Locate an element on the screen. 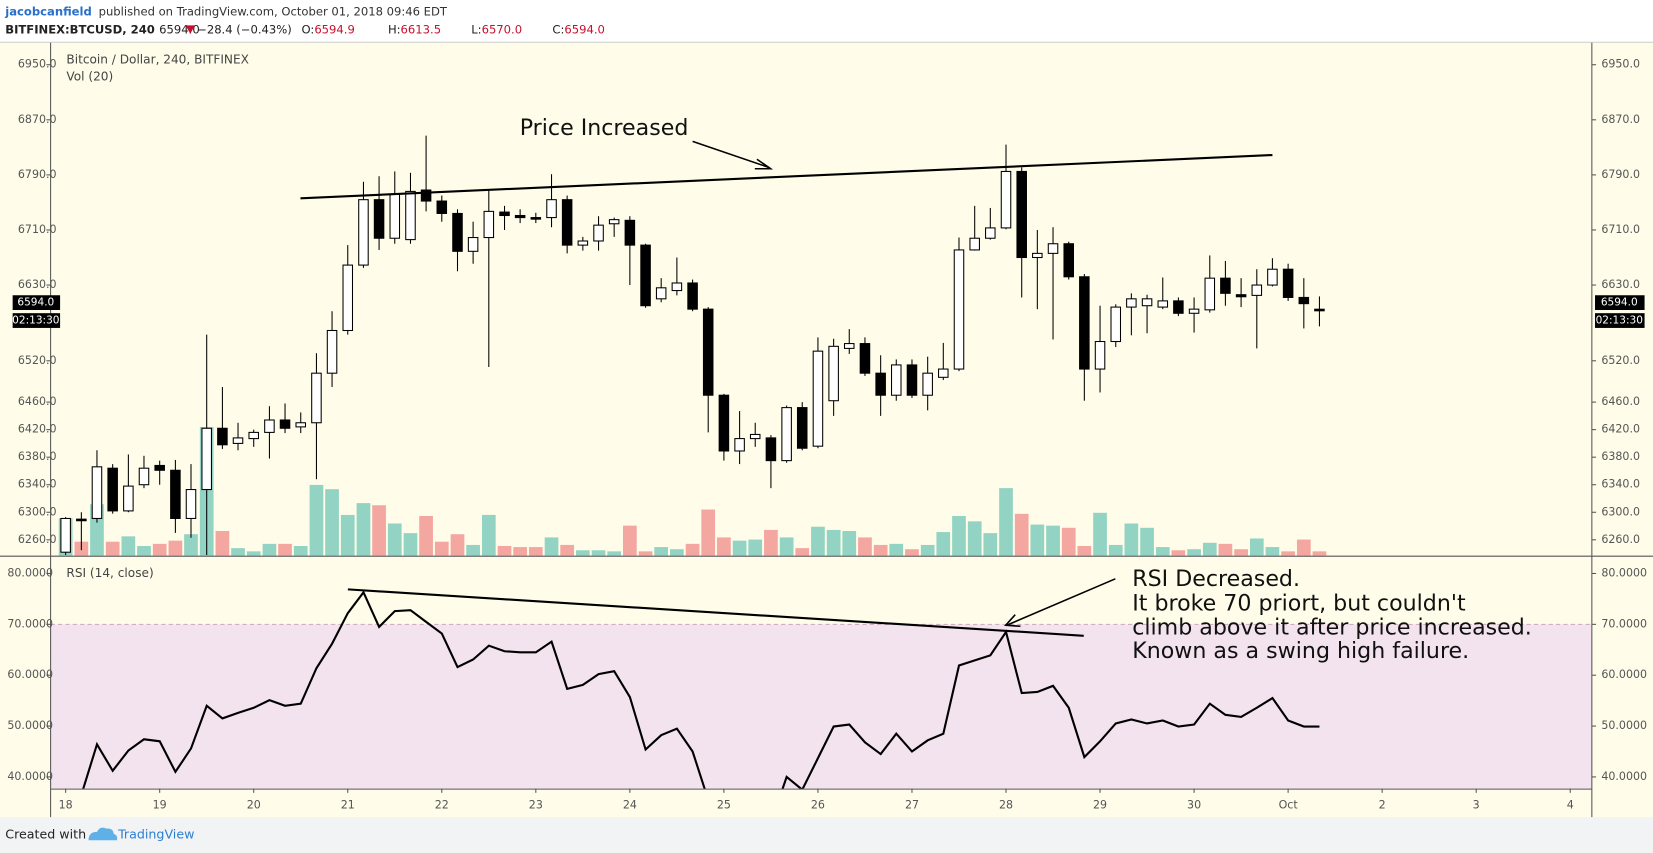  ohlc-value: 6594.9 is located at coordinates (334, 29).